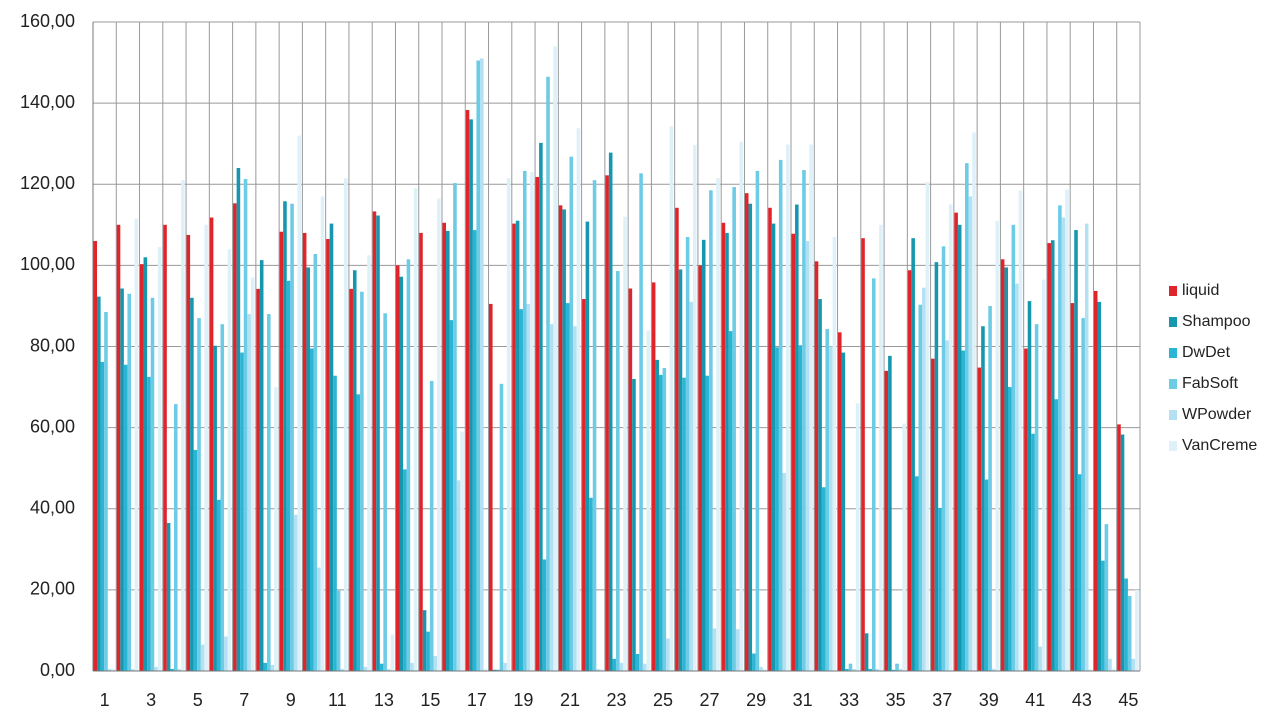  What do you see at coordinates (52, 345) in the screenshot?
I see `y-tick-label: 80,00` at bounding box center [52, 345].